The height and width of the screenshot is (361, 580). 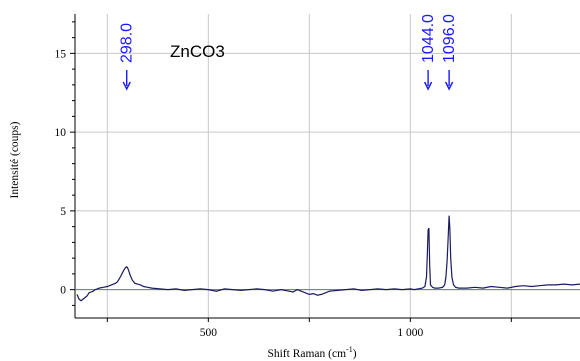 What do you see at coordinates (449, 38) in the screenshot?
I see `peak-label: 1096.0` at bounding box center [449, 38].